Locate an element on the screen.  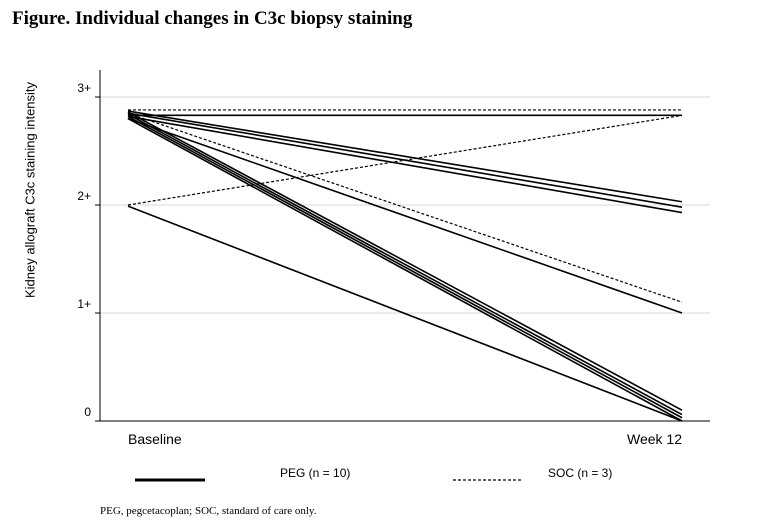
y-tick-label: 2+ is located at coordinates (84, 196).